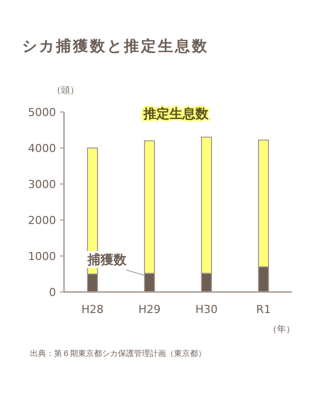  Describe the element at coordinates (92, 309) in the screenshot. I see `x-tick-label: H28` at that location.